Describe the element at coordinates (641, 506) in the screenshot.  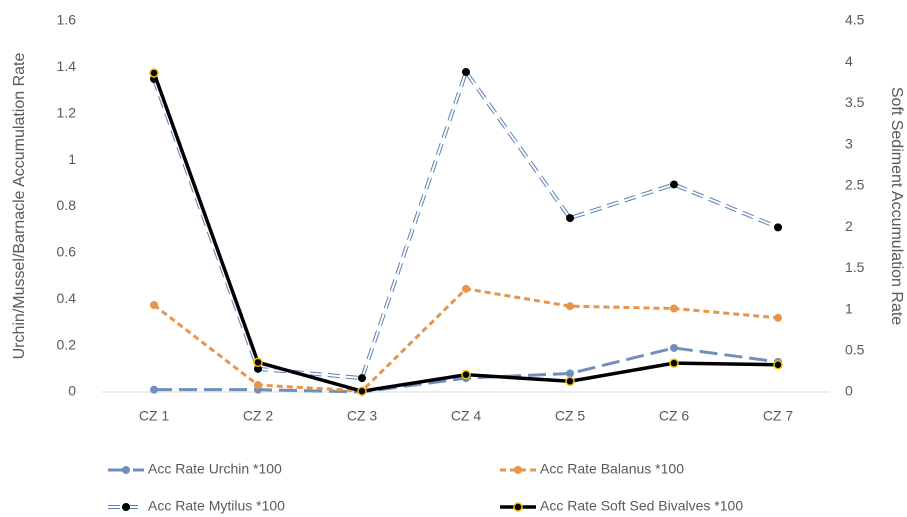
I see `legend-label: Acc Rate Soft Sed Bivalves *100` at that location.